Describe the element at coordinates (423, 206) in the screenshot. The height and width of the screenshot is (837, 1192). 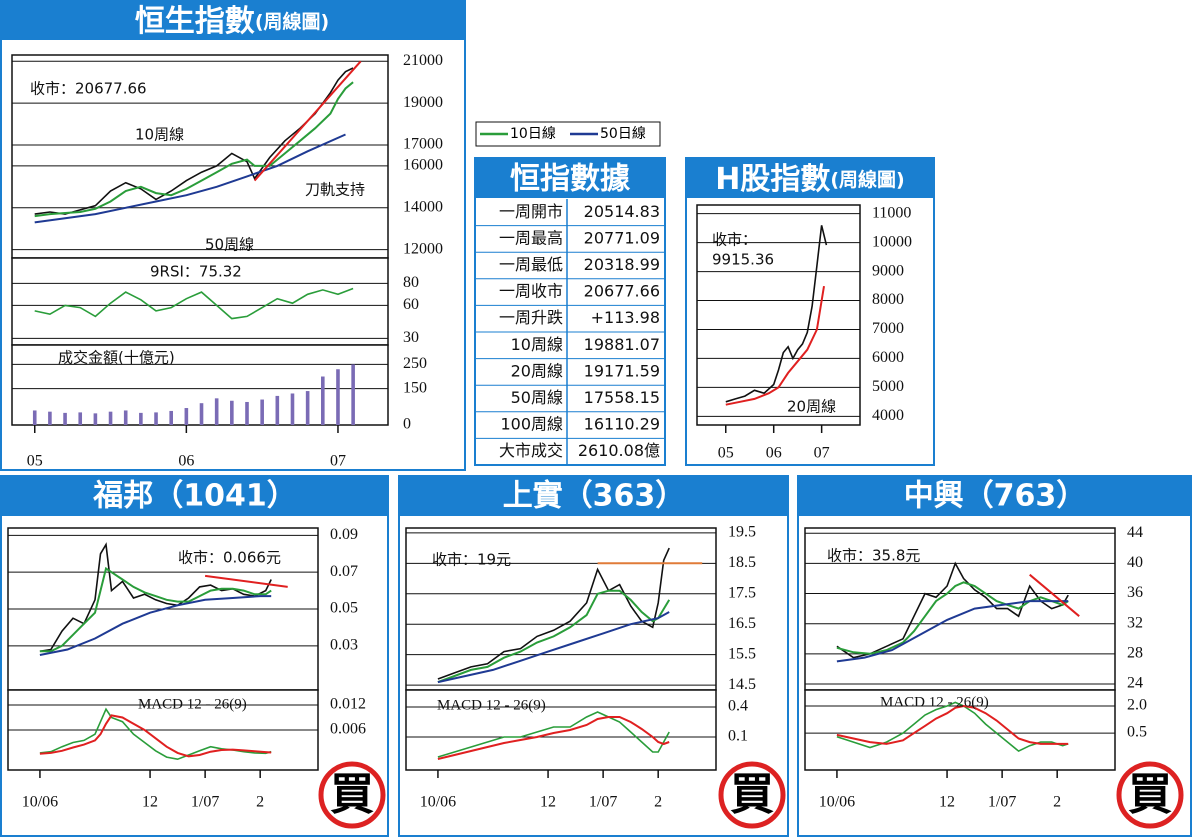
I see `y-tick-label: 14000` at that location.